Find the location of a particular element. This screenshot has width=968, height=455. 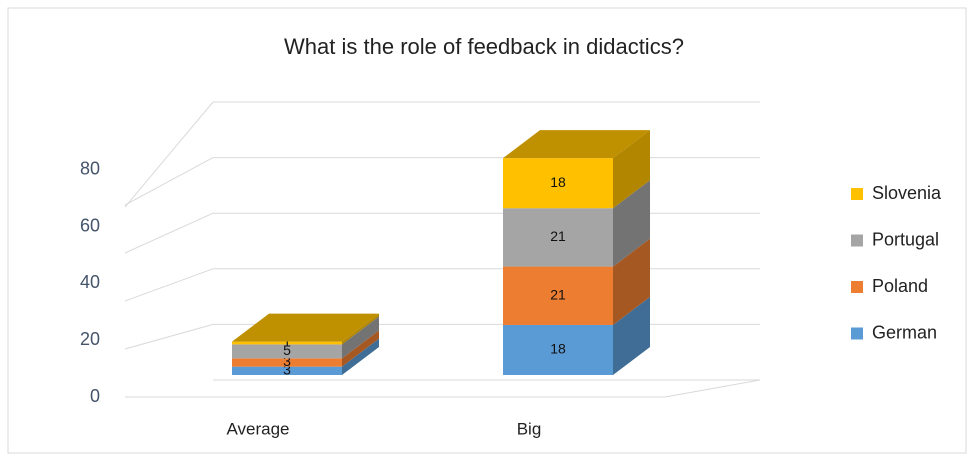

x-tick-label: Average is located at coordinates (257, 428).